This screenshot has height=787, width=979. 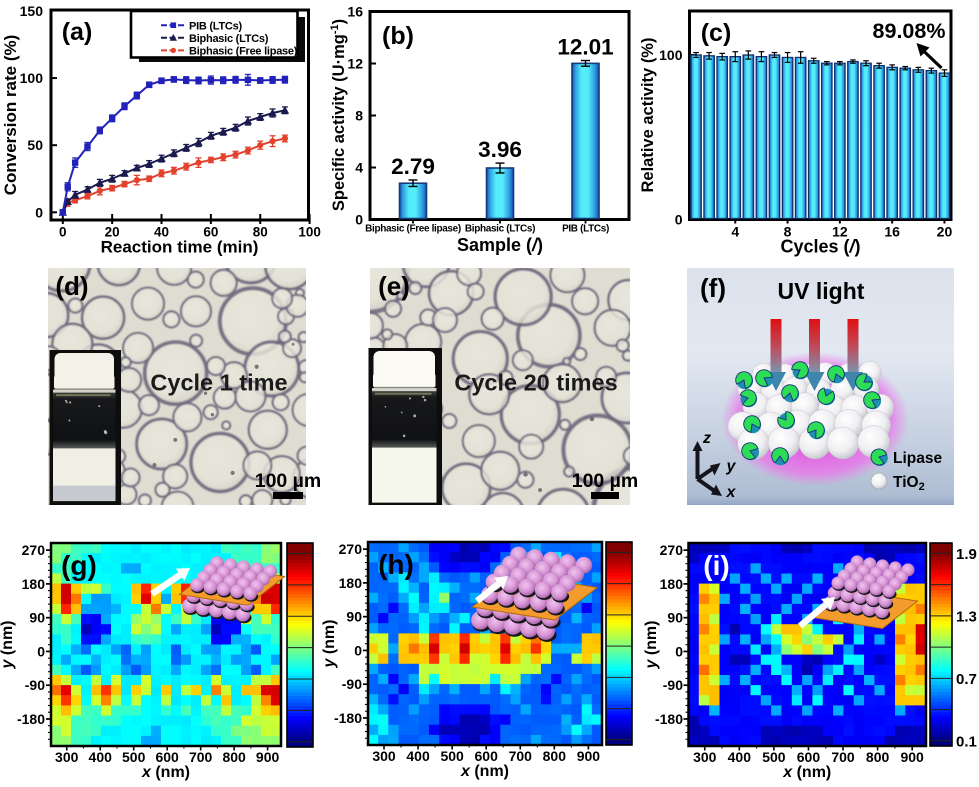 I want to click on svg-text: (e), so click(x=394, y=286).